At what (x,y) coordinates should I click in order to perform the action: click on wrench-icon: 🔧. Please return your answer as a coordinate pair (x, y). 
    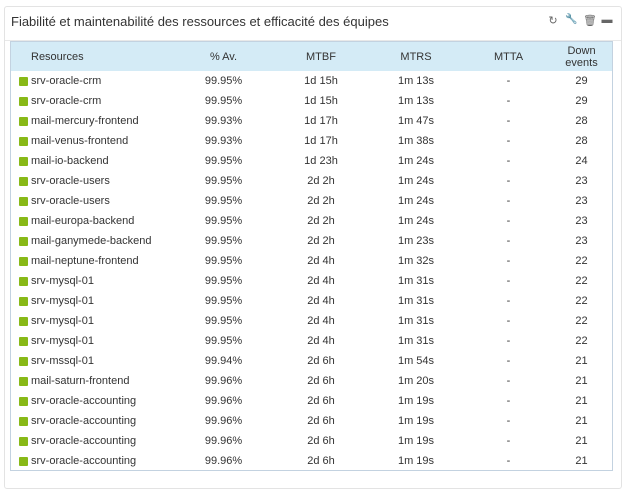
    Looking at the image, I should click on (571, 19).